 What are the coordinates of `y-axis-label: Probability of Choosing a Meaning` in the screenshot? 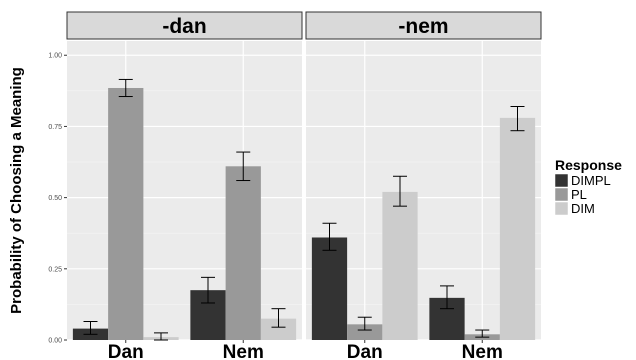 It's located at (16, 190).